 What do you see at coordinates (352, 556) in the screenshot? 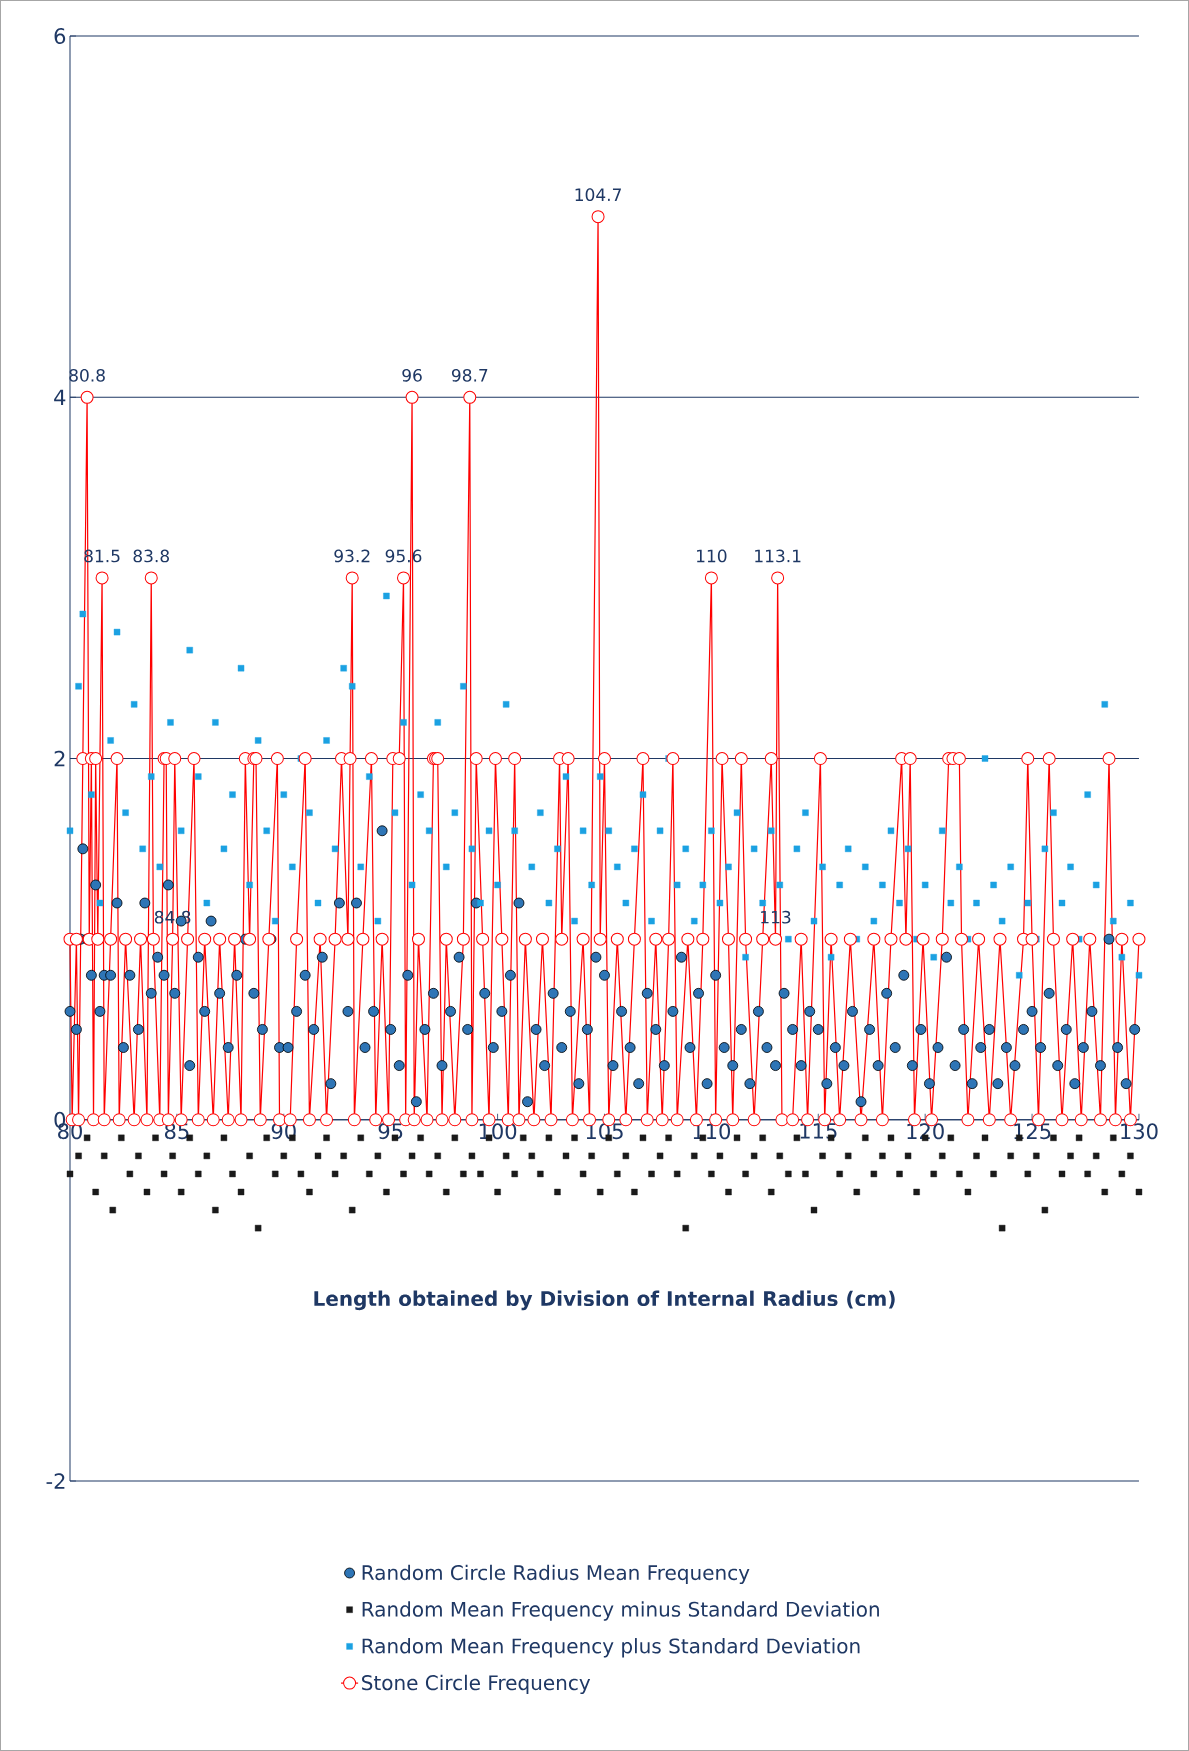
I see `annotation: 93.2` at bounding box center [352, 556].